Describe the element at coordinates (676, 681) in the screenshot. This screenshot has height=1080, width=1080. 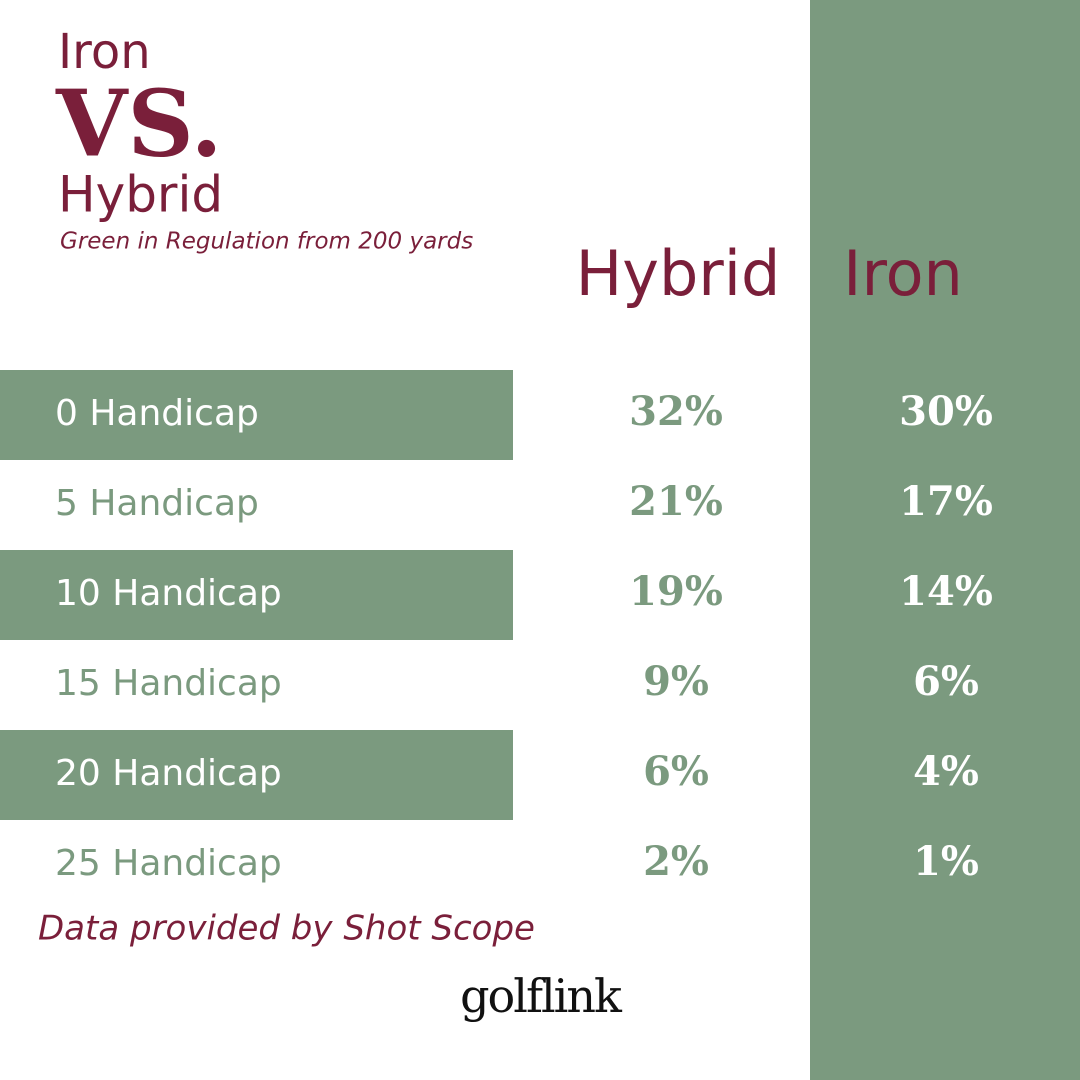
I see `hybrid-value: 9%` at that location.